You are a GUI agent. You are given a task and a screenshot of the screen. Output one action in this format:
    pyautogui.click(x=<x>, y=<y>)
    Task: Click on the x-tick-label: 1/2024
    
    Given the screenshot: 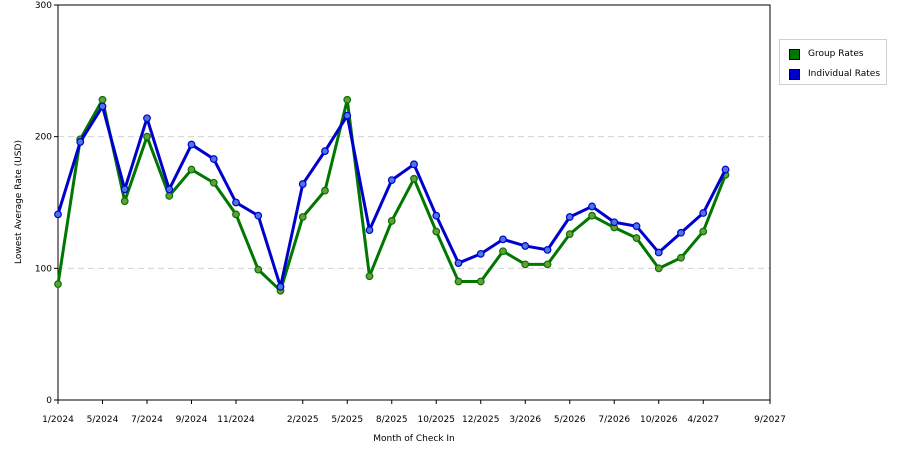 What is the action you would take?
    pyautogui.click(x=58, y=420)
    